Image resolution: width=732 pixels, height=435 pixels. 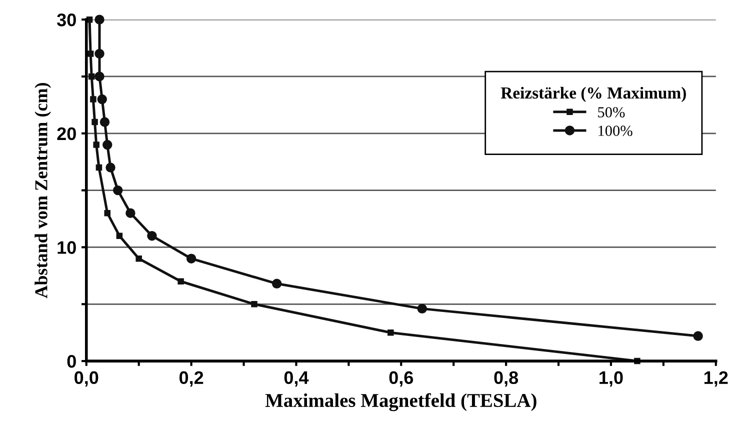 What do you see at coordinates (43, 190) in the screenshot?
I see `y-axis-title: Abstand vom Zentrum (cm)` at bounding box center [43, 190].